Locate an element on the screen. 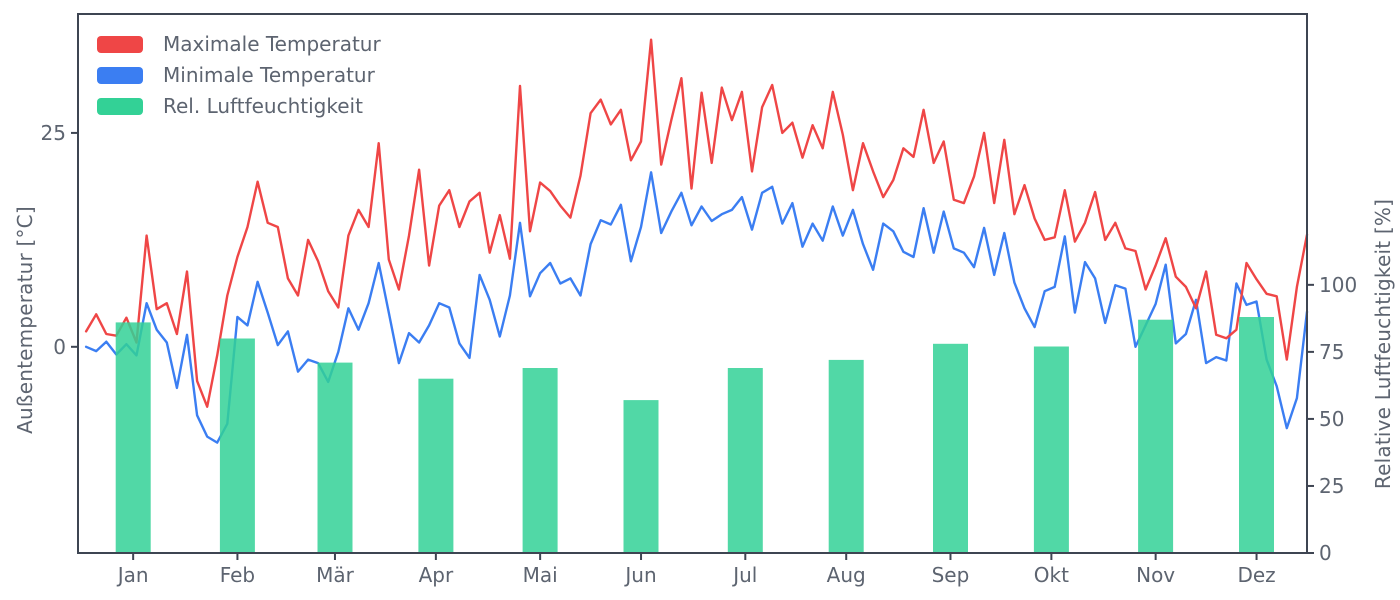  min-temp-swatch is located at coordinates (120, 75).